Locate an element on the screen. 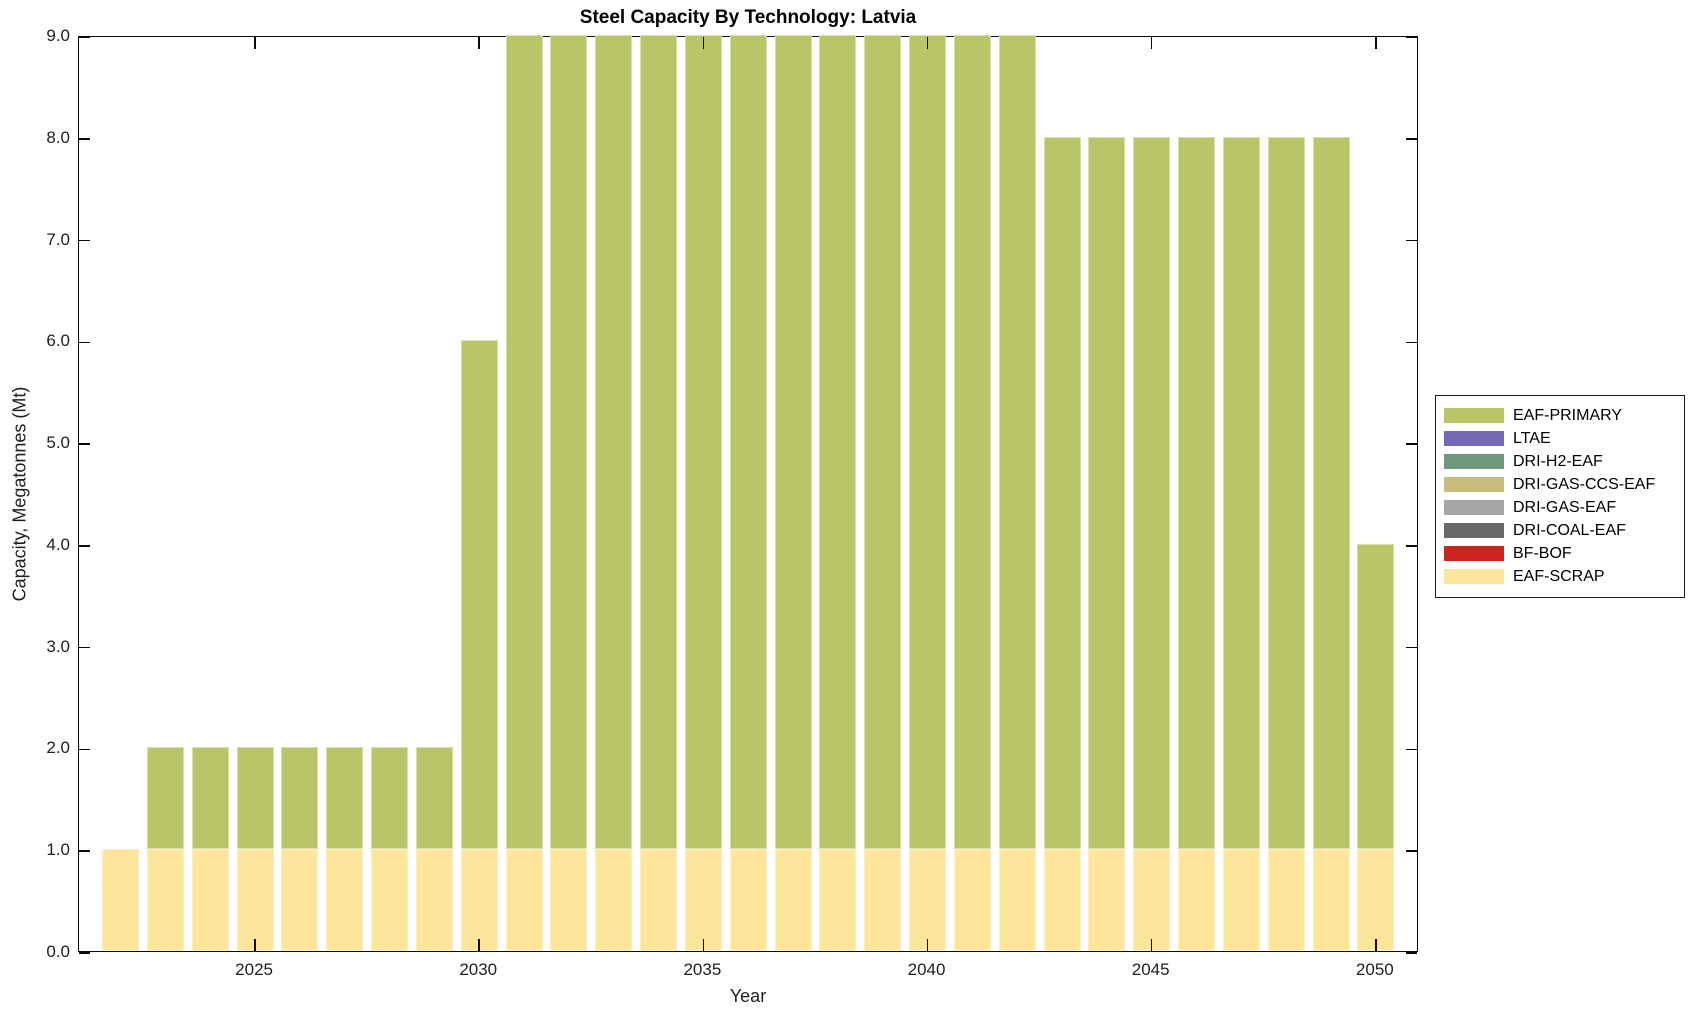  x-tick-top-2050 is located at coordinates (1376, 43).